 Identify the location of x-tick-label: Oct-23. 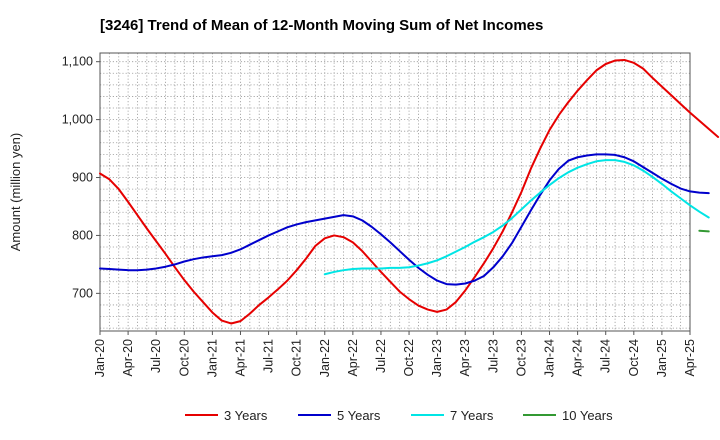
(521, 358).